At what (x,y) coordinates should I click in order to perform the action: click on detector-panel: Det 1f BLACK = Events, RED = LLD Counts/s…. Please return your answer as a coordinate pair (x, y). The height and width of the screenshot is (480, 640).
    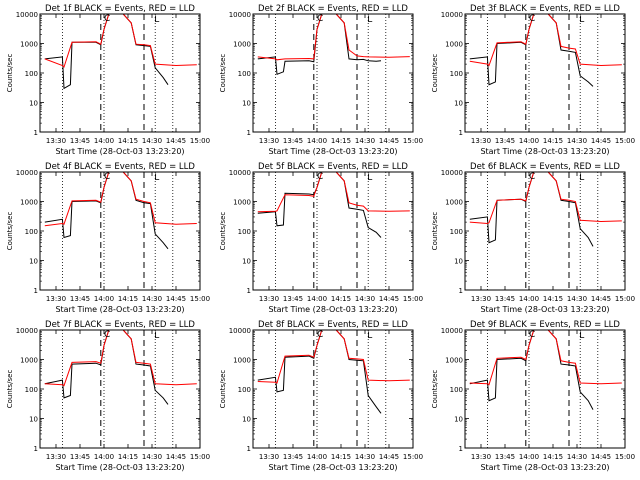
    Looking at the image, I should click on (108, 80).